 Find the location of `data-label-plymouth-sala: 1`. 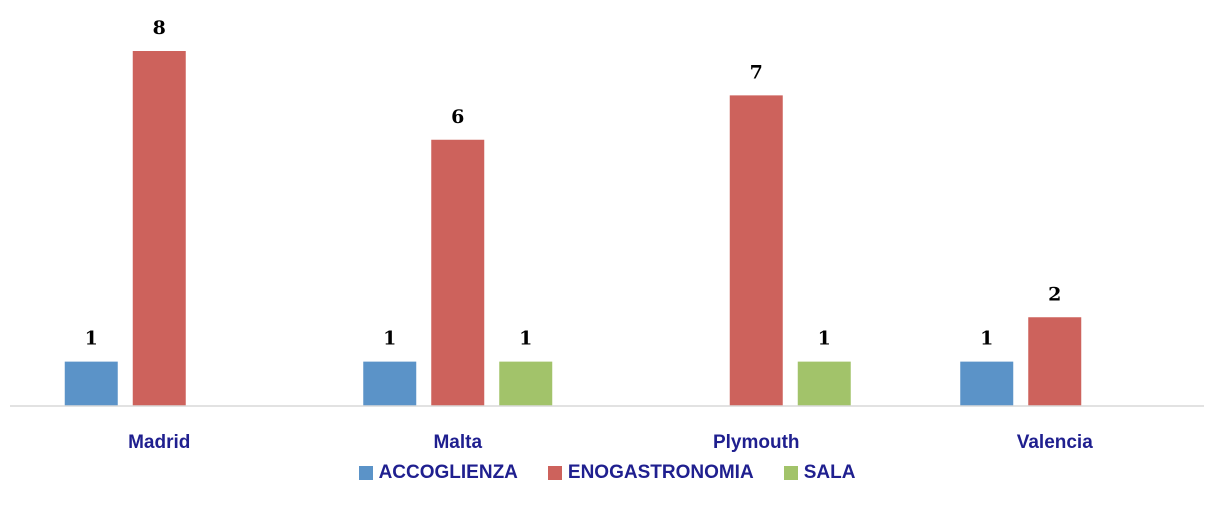

data-label-plymouth-sala: 1 is located at coordinates (824, 339).